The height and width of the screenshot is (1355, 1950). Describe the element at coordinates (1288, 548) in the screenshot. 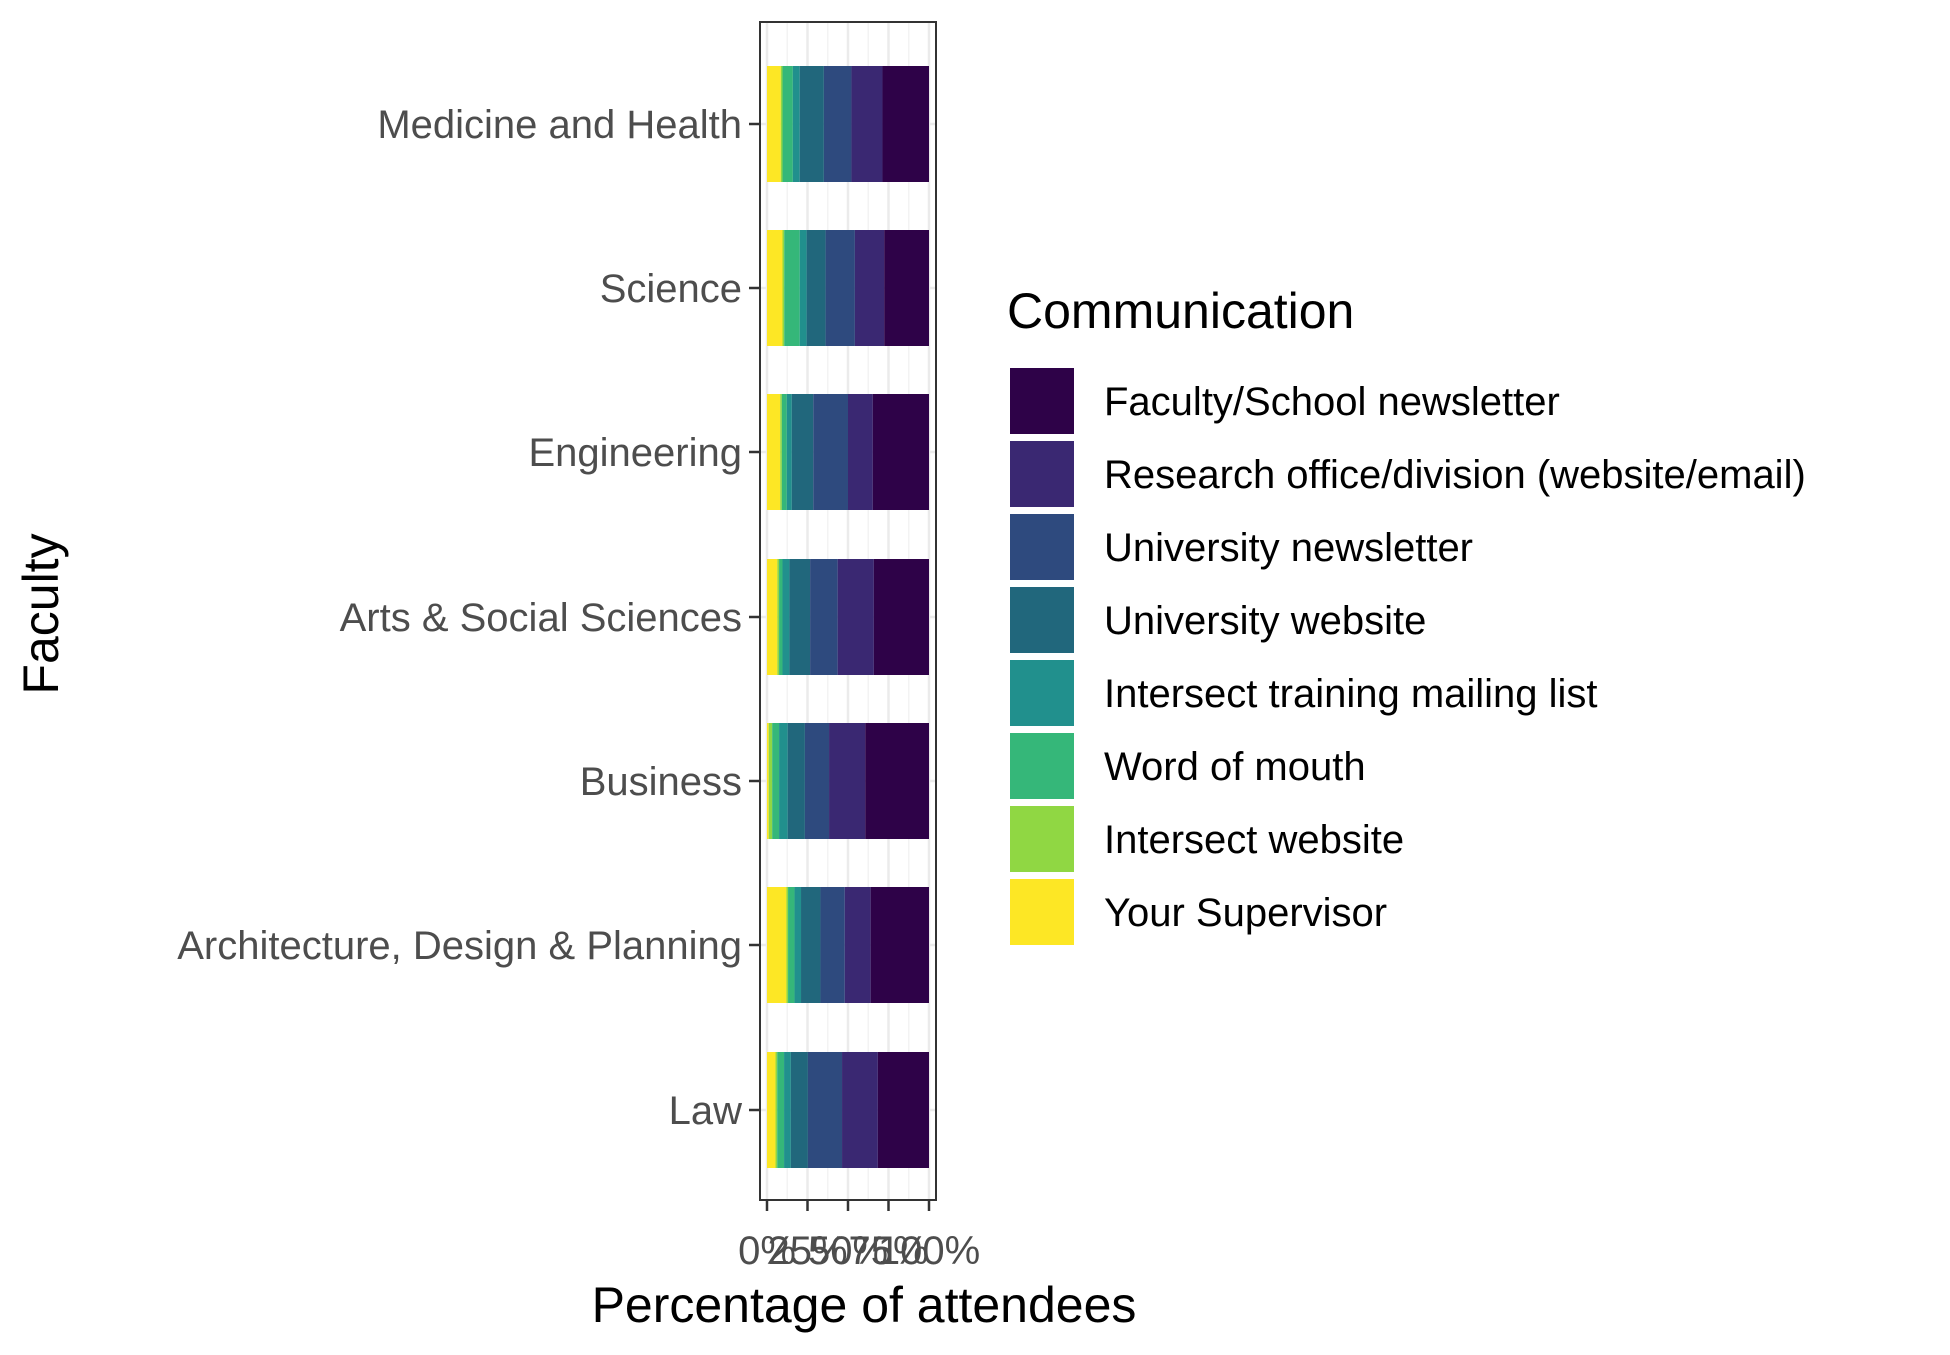

I see `legend-label: University newsletter` at that location.